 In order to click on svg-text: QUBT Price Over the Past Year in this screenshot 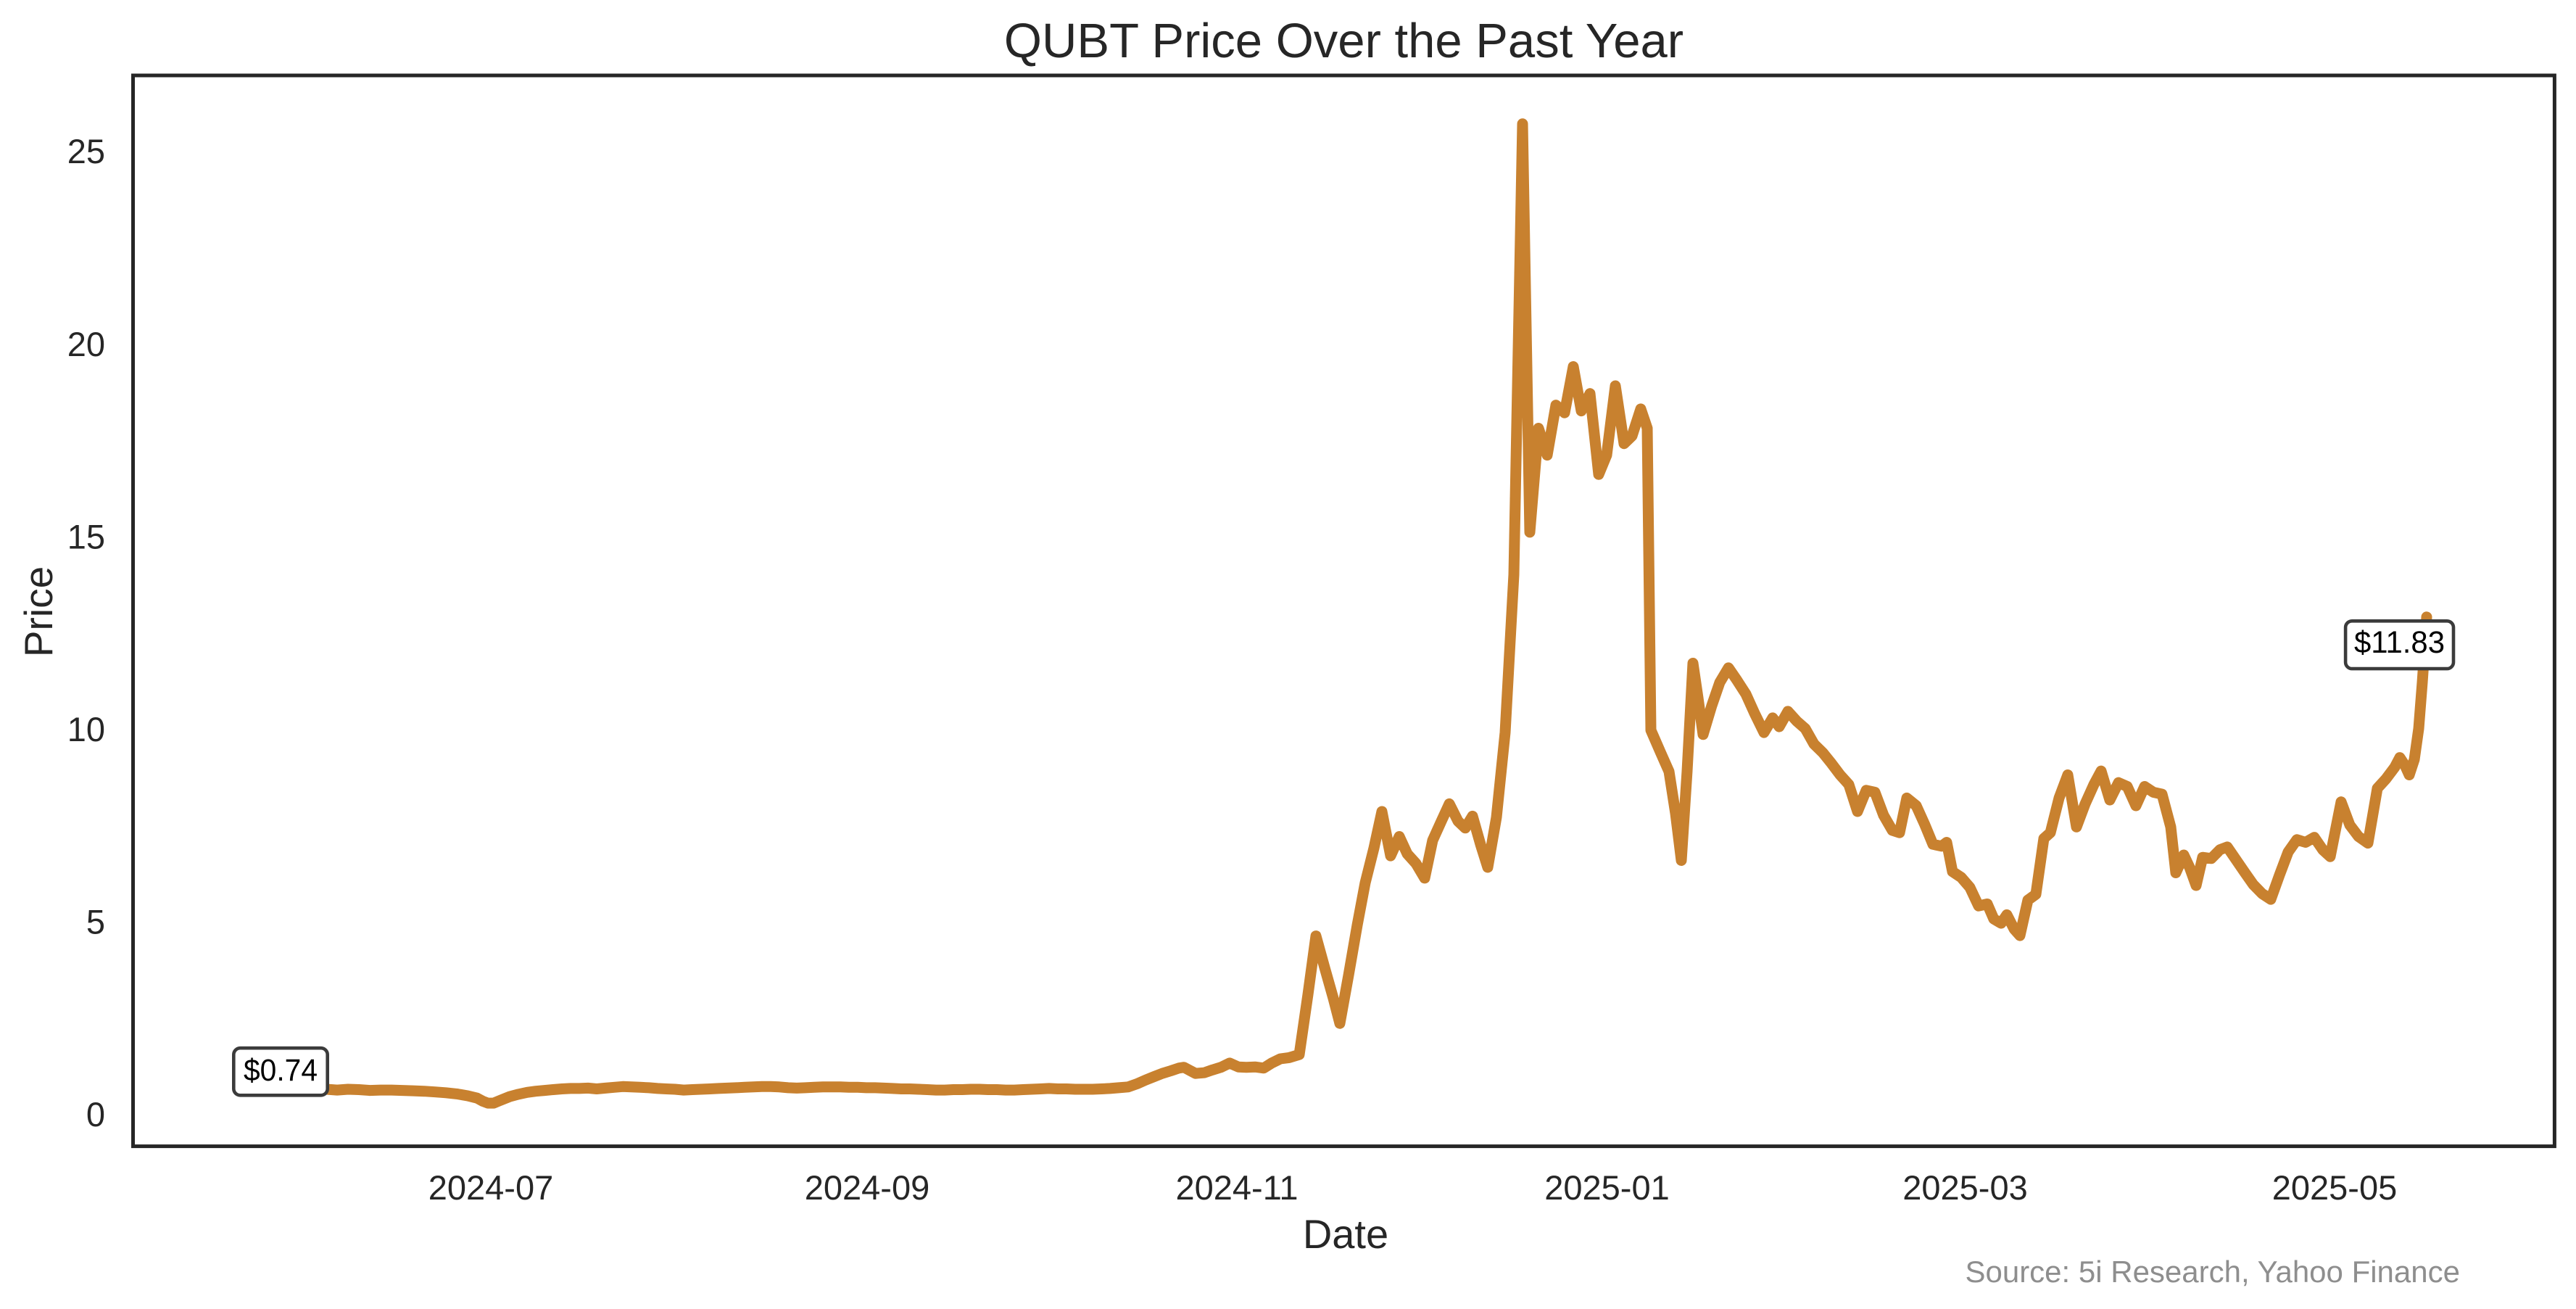, I will do `click(1344, 41)`.